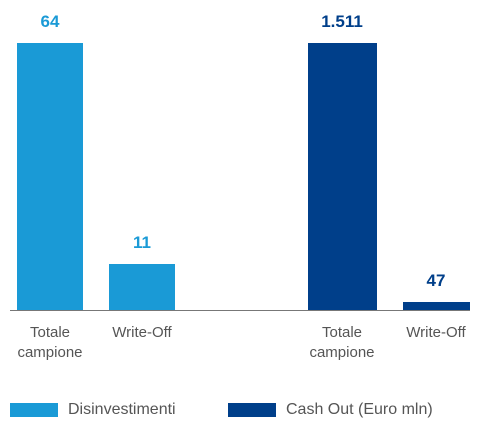 Image resolution: width=478 pixels, height=427 pixels. What do you see at coordinates (342, 21) in the screenshot?
I see `data-label: 1.511` at bounding box center [342, 21].